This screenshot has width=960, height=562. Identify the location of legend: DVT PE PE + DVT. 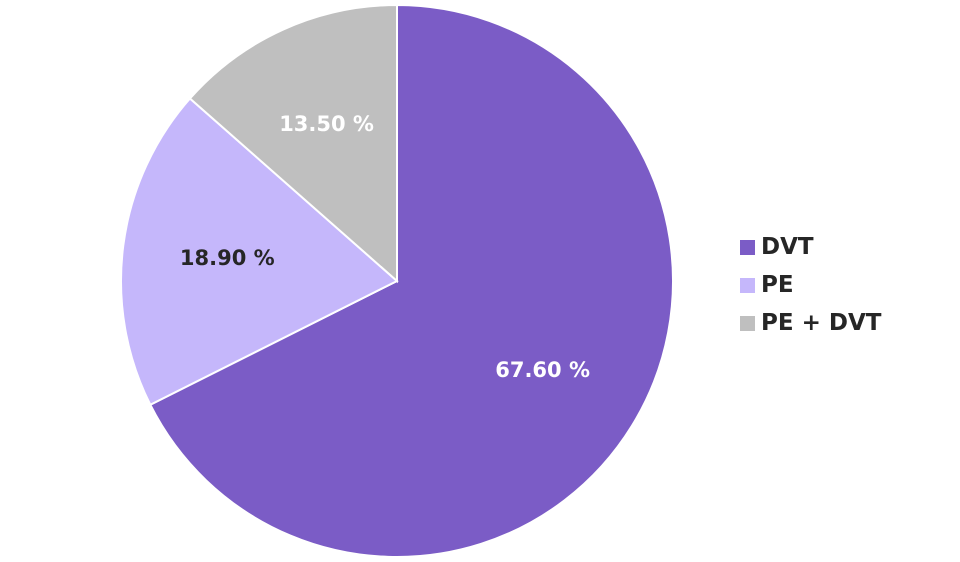
(810, 285).